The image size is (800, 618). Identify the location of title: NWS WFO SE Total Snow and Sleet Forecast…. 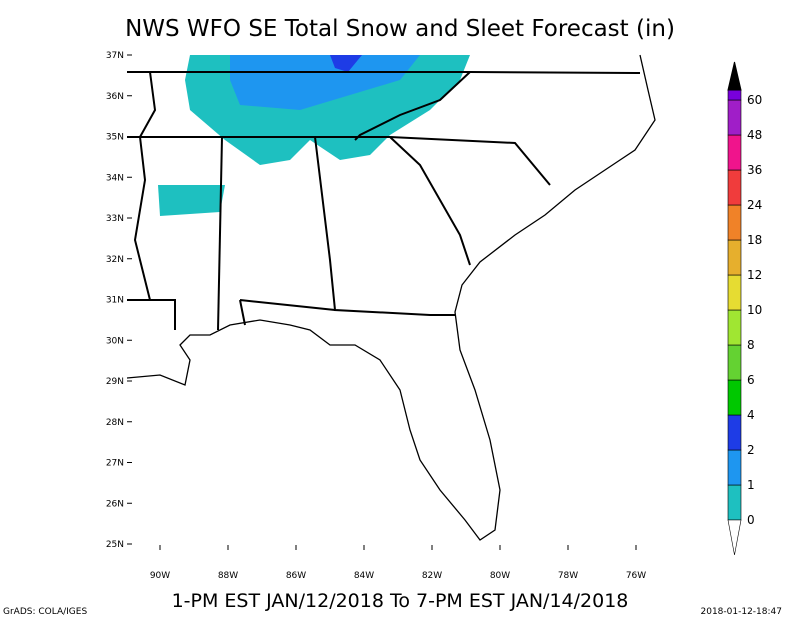
(400, 29).